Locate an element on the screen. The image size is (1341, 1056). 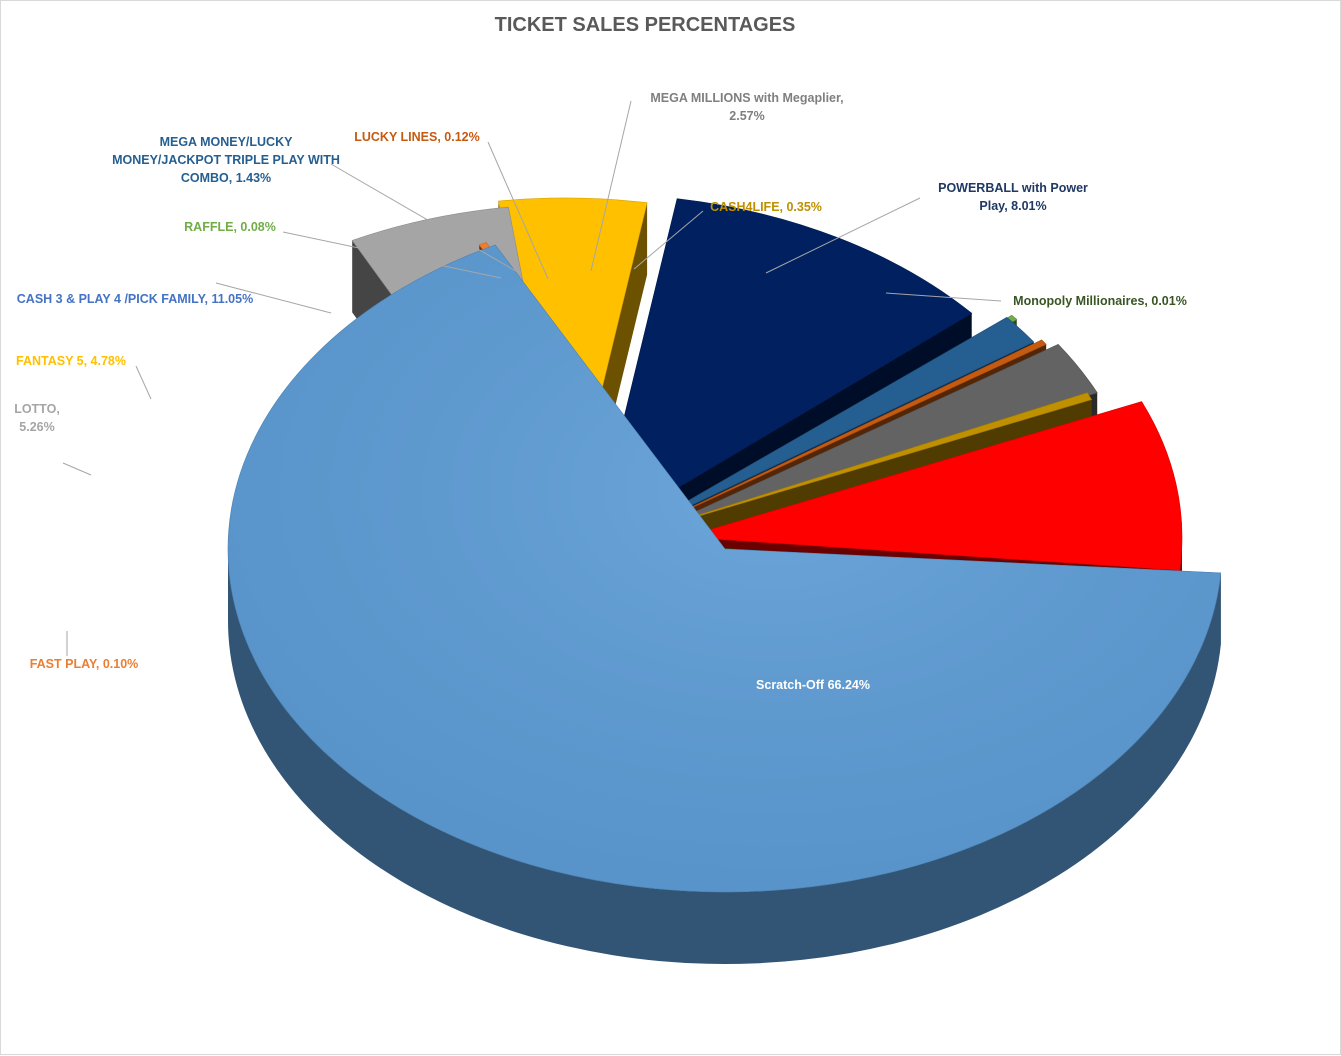
data-label-7: LUCKY LINES, 0.12% is located at coordinates (417, 137).